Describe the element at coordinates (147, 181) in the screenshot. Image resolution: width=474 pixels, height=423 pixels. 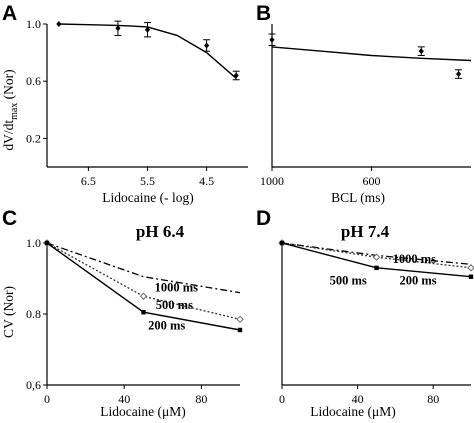
I see `chart-a-x-tick-label: 5.5` at that location.